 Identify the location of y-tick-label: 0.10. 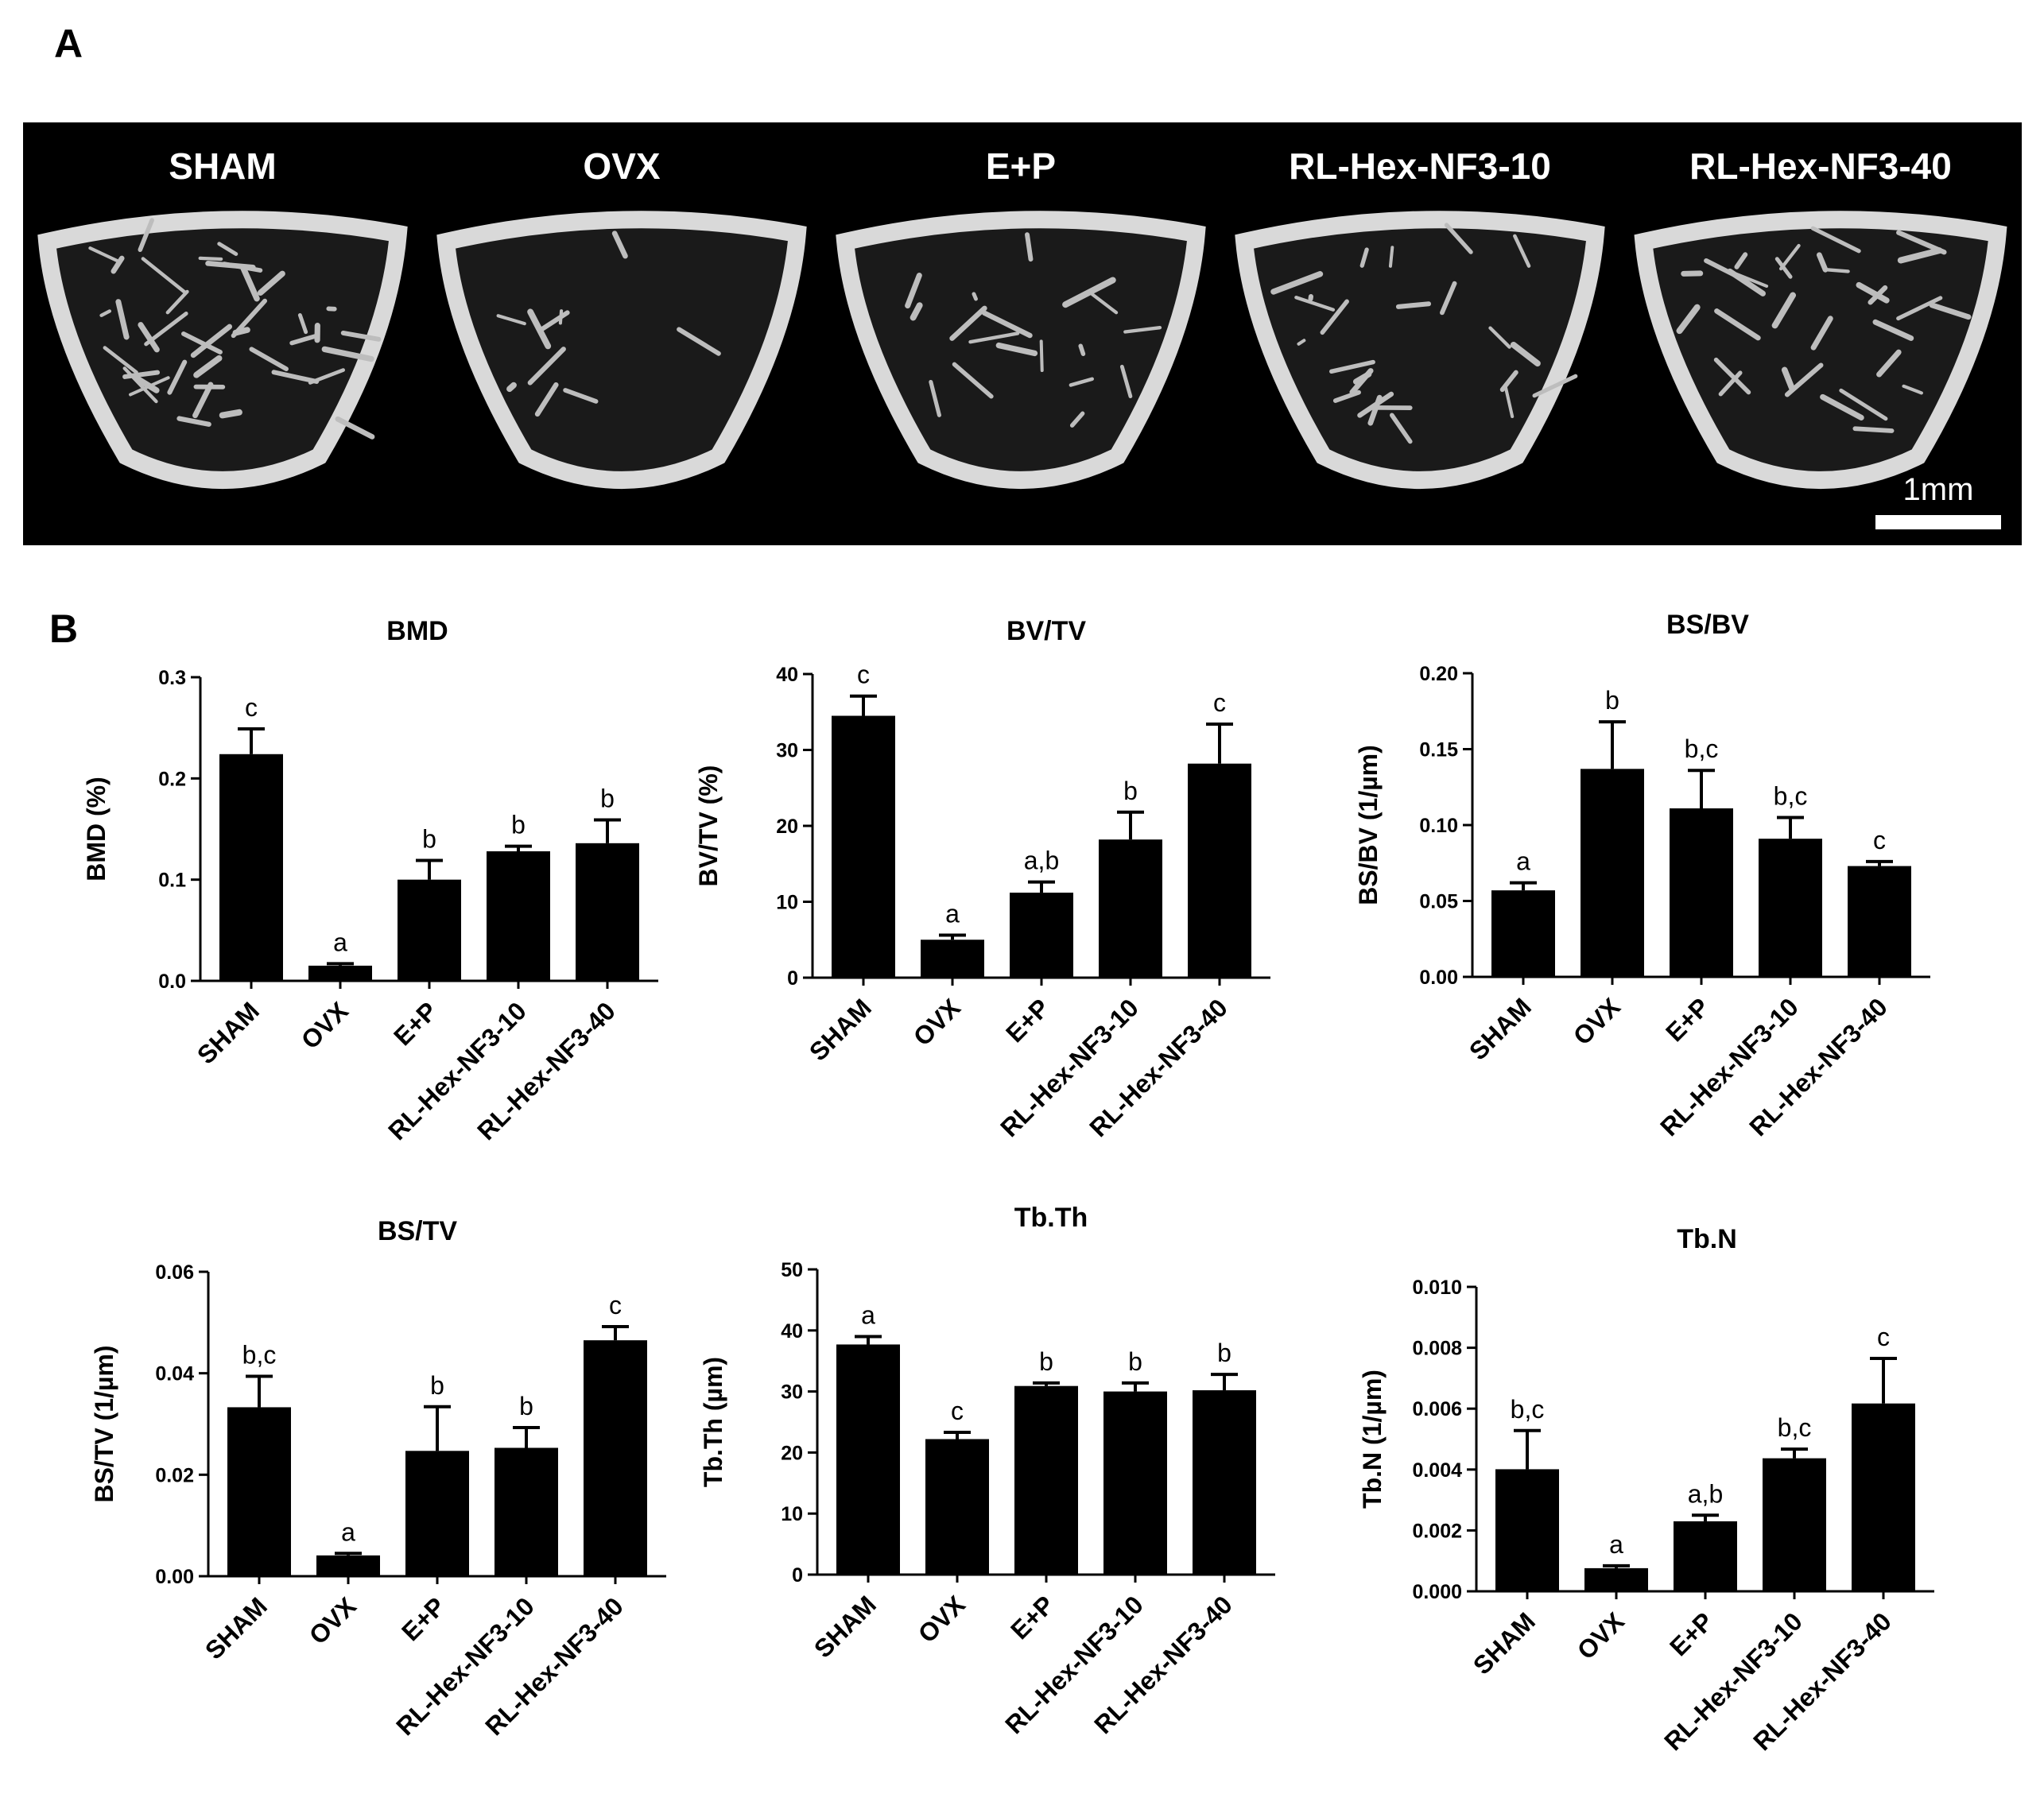
(1438, 826).